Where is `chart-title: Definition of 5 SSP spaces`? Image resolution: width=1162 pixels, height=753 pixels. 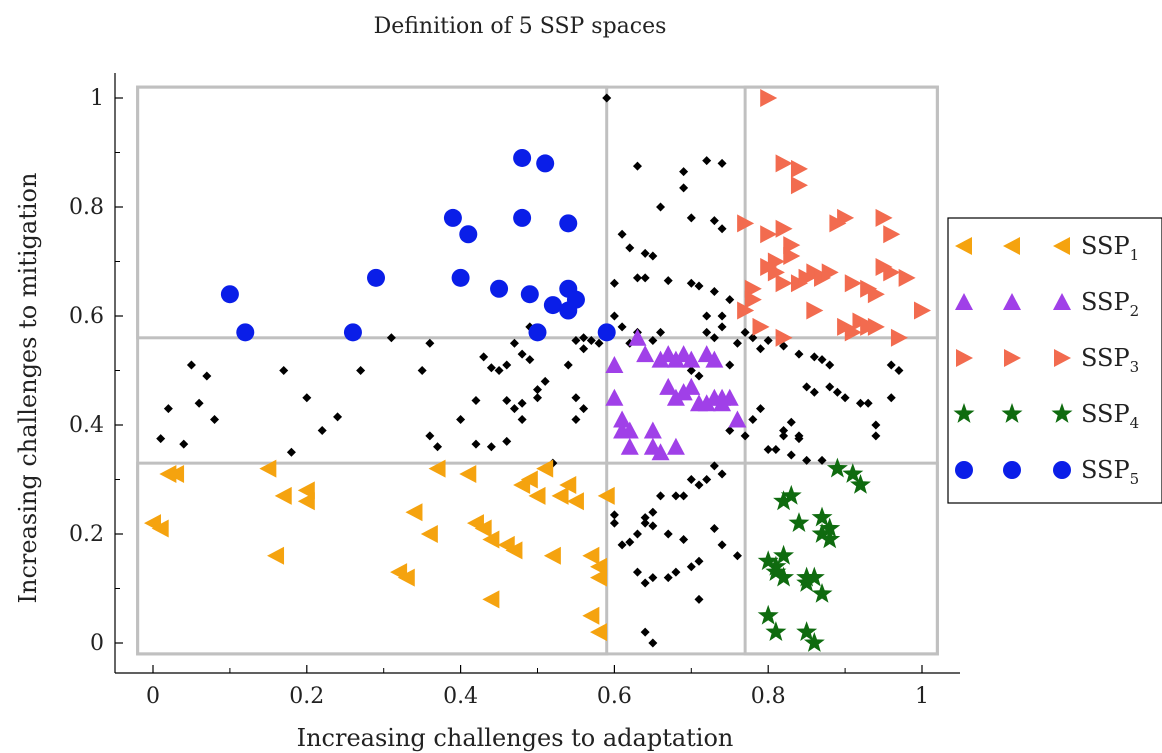
chart-title: Definition of 5 SSP spaces is located at coordinates (520, 26).